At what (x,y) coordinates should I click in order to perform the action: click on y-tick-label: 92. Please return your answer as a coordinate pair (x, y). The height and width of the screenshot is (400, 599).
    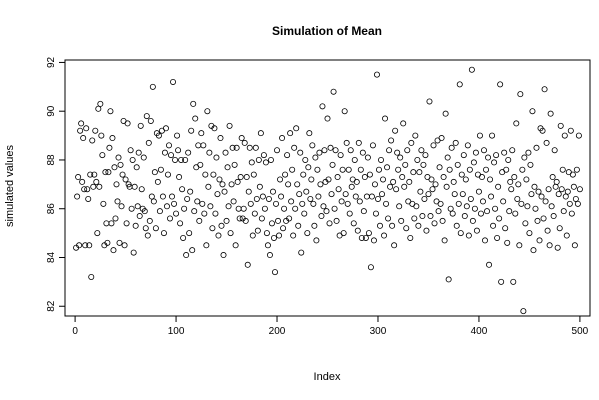
    Looking at the image, I should click on (51, 62).